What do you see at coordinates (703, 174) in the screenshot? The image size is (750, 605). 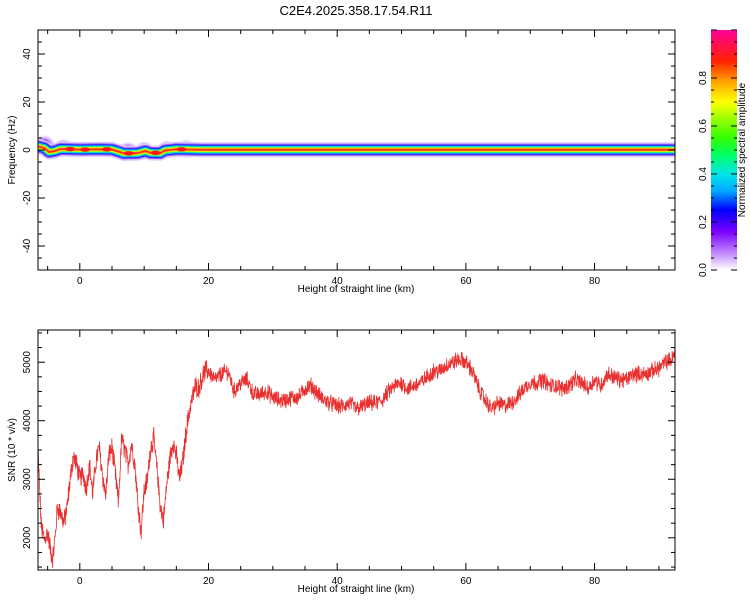 I see `colorbar-tick-label: 0.4` at bounding box center [703, 174].